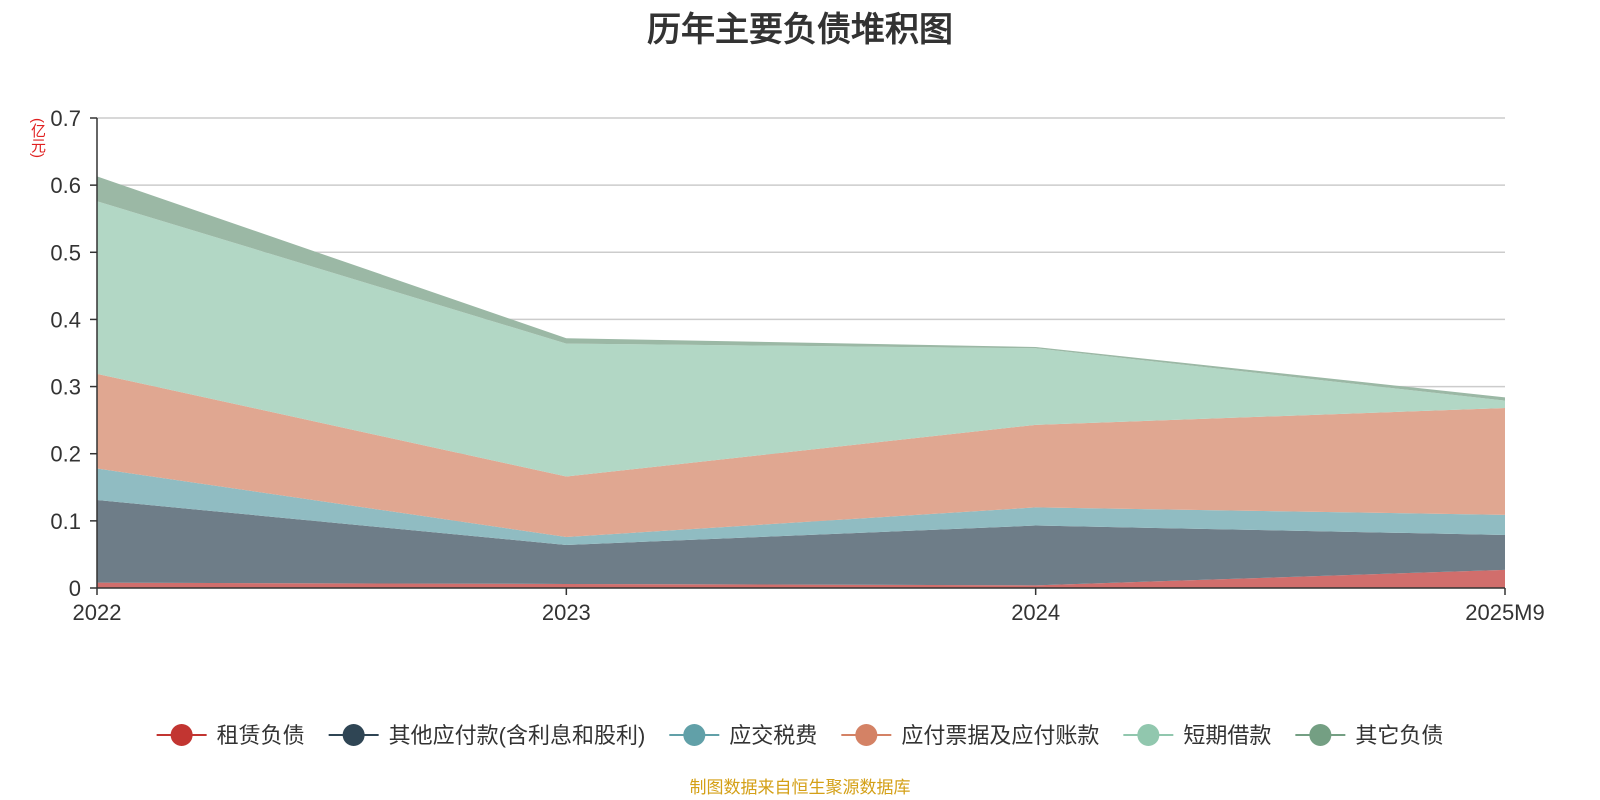 The image size is (1600, 800). Describe the element at coordinates (517, 735) in the screenshot. I see `legend-label: 其他应付款(含利息和股利)` at that location.